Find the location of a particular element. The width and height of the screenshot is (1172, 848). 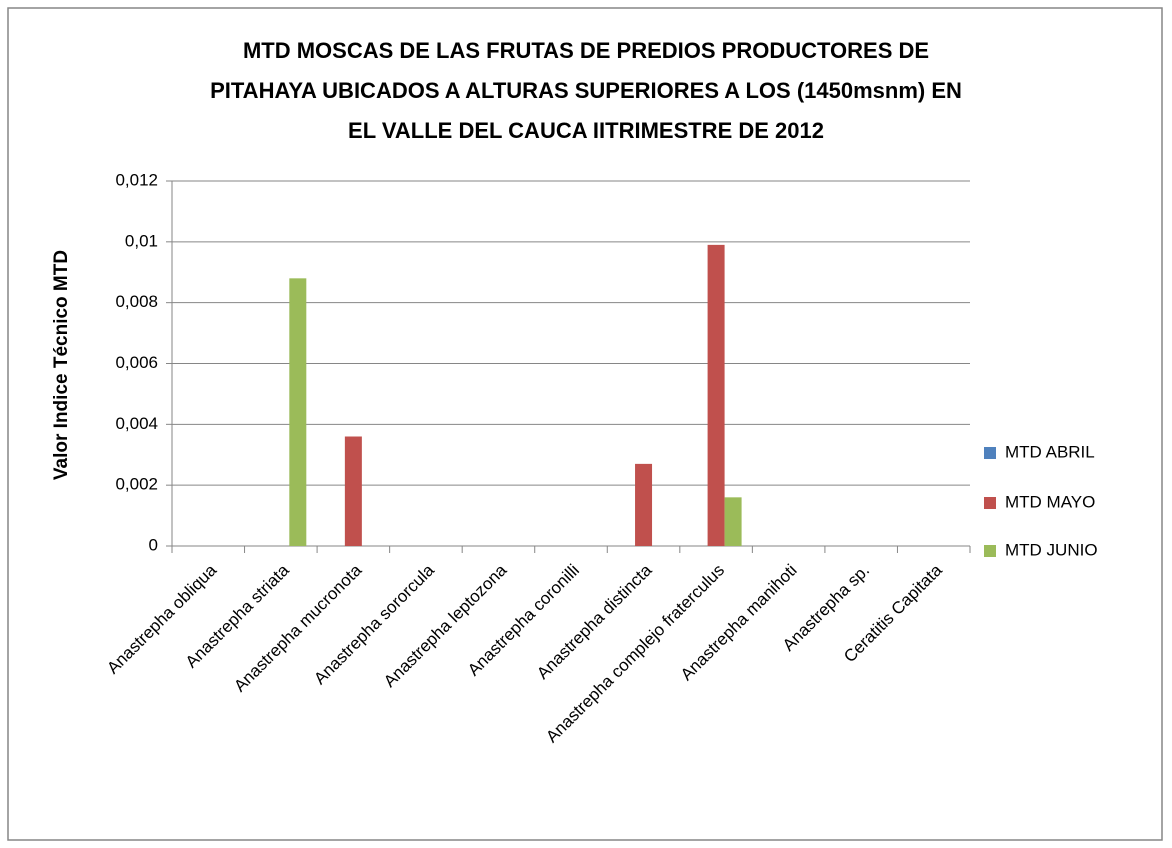

legend-label: MTD ABRIL is located at coordinates (1050, 451).